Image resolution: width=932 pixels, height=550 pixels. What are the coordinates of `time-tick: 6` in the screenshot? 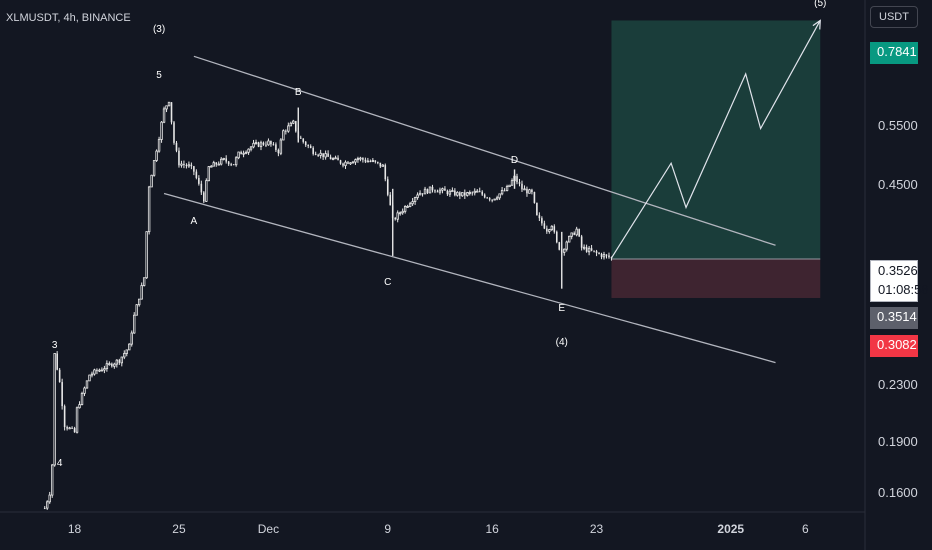 It's located at (805, 529).